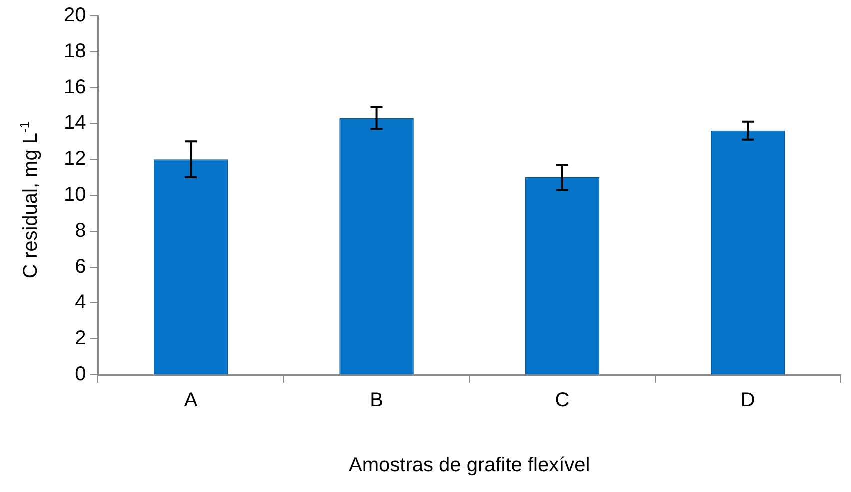  What do you see at coordinates (469, 465) in the screenshot?
I see `x-axis-title: Amostras de grafite flexível` at bounding box center [469, 465].